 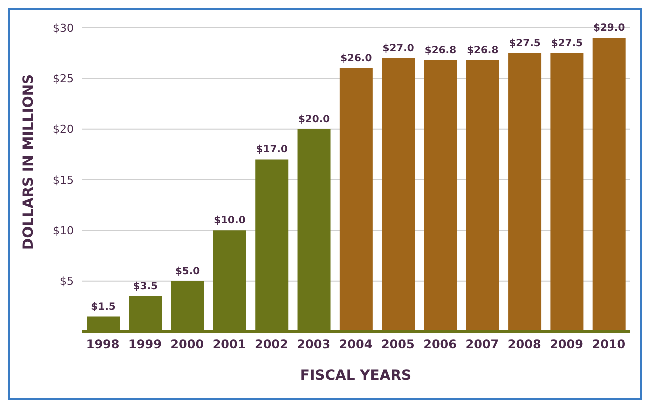 I want to click on y-tick-label: $10, so click(x=63, y=231).